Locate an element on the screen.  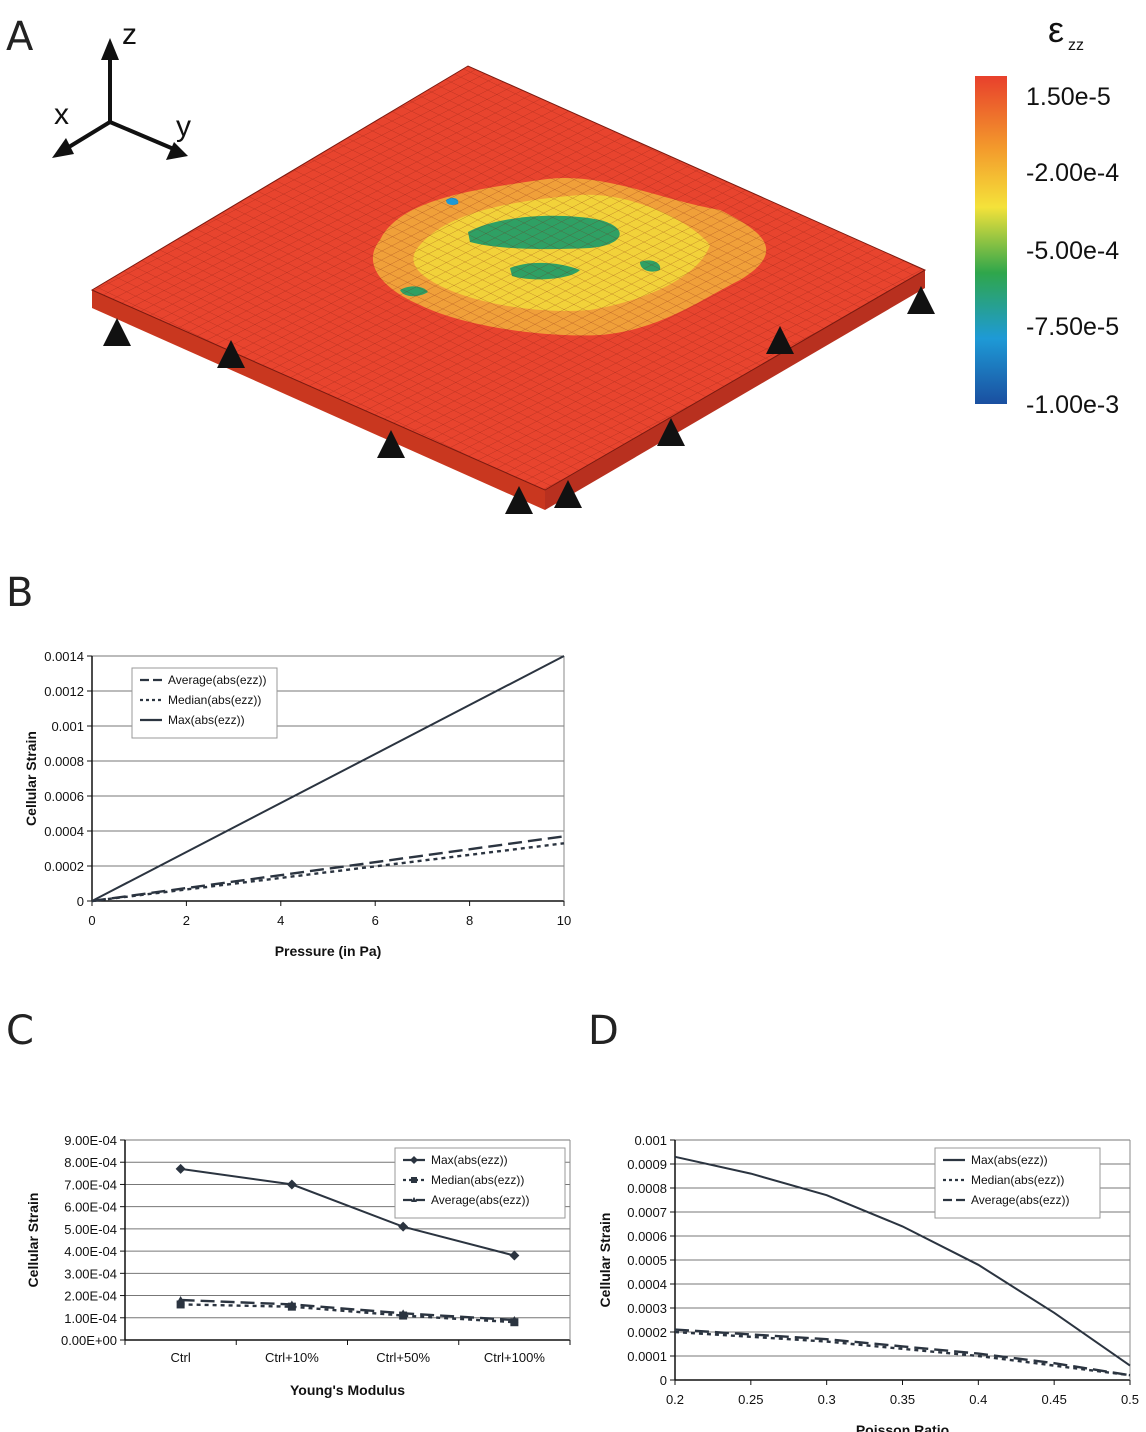
x-axis-label: x is located at coordinates (61, 114).